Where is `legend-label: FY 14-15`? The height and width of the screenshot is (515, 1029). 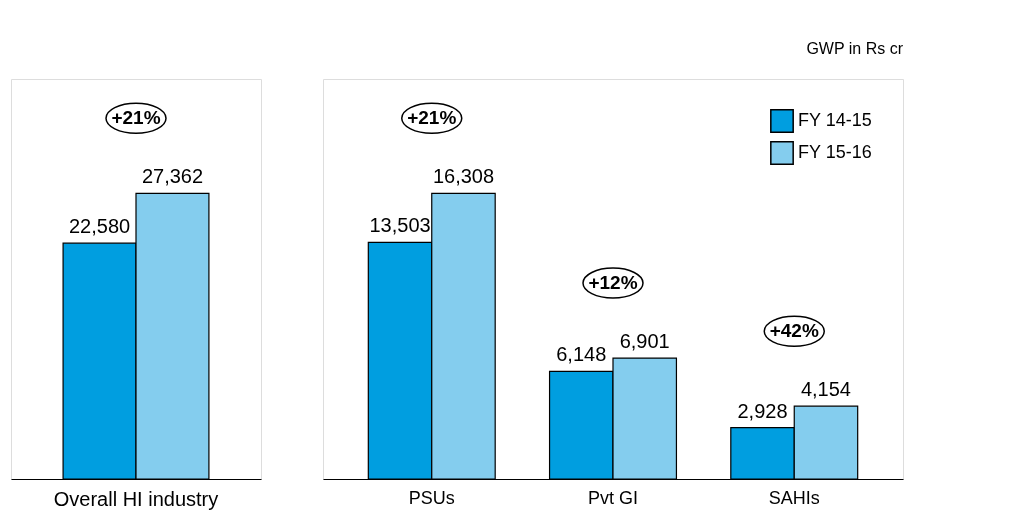 legend-label: FY 14-15 is located at coordinates (835, 120).